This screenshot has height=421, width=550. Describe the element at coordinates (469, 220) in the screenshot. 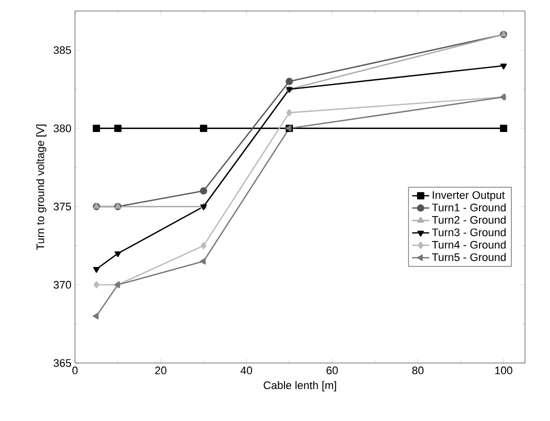

I see `legend-label: Turn2 - Ground` at that location.